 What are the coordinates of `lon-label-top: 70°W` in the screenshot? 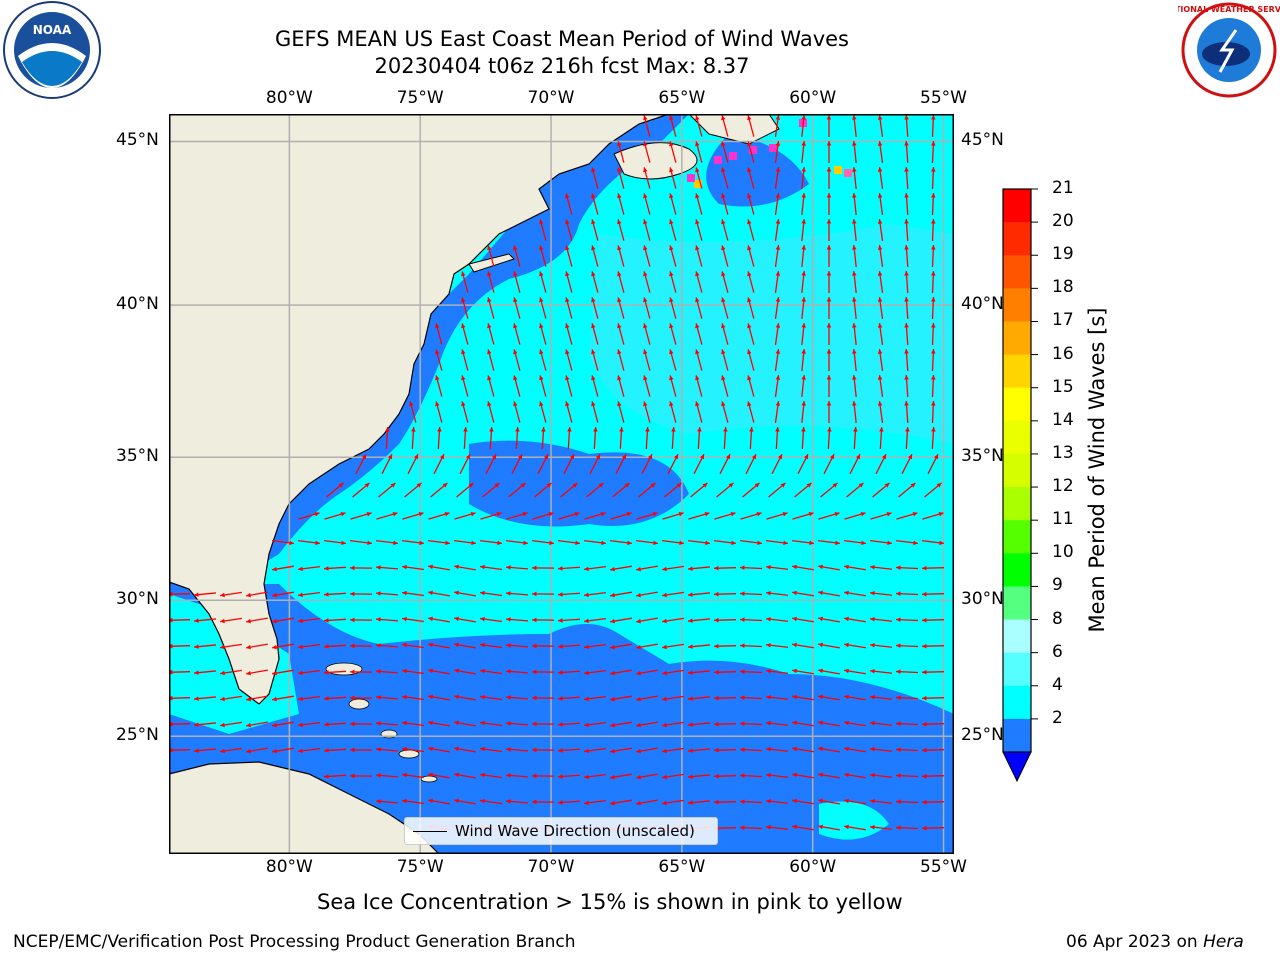 It's located at (551, 98).